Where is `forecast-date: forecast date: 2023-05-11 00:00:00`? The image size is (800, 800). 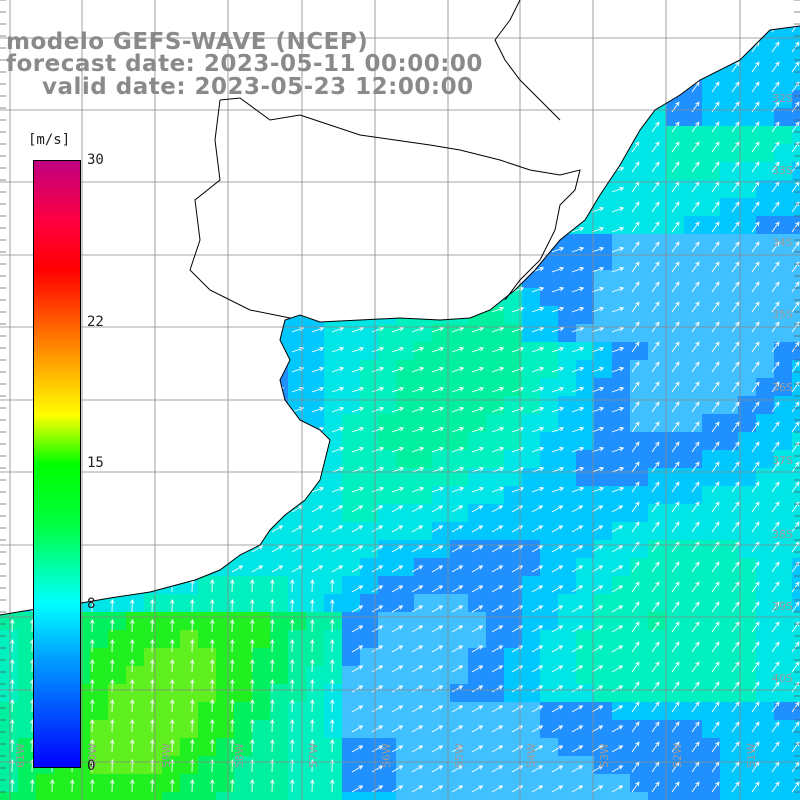
forecast-date: forecast date: 2023-05-11 00:00:00 is located at coordinates (244, 64).